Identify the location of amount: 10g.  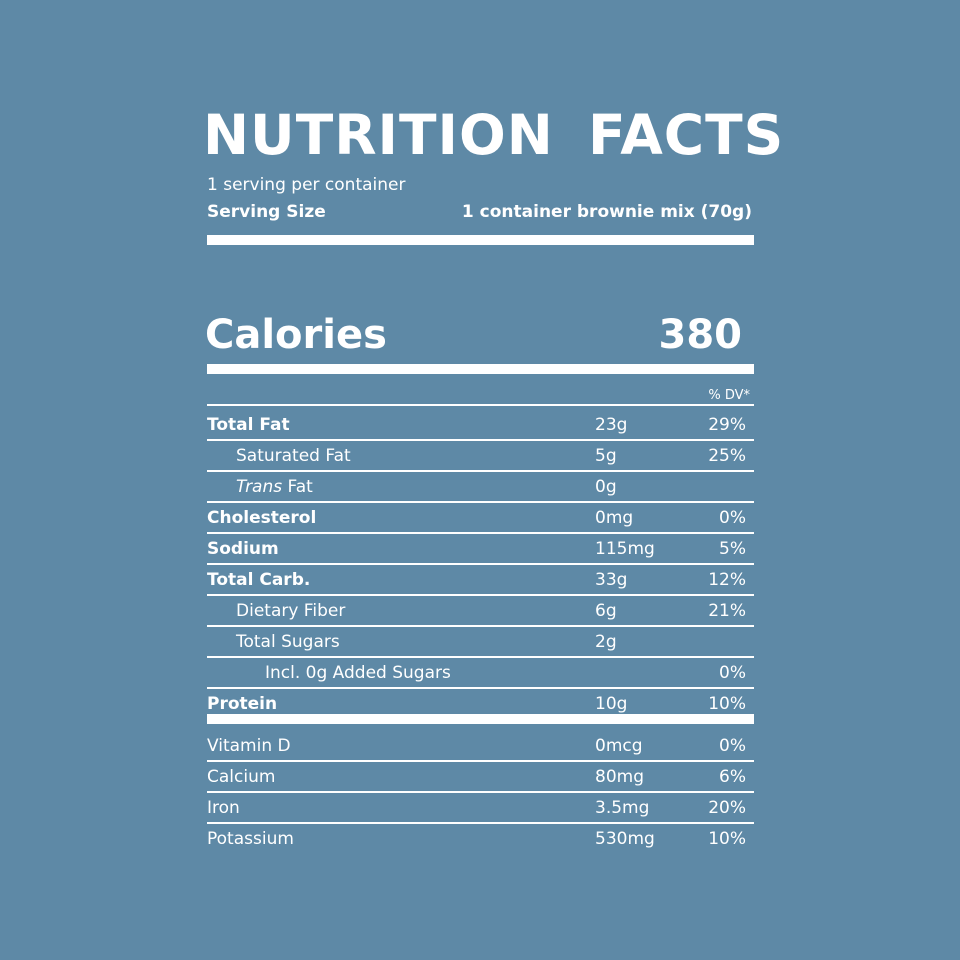
(611, 704).